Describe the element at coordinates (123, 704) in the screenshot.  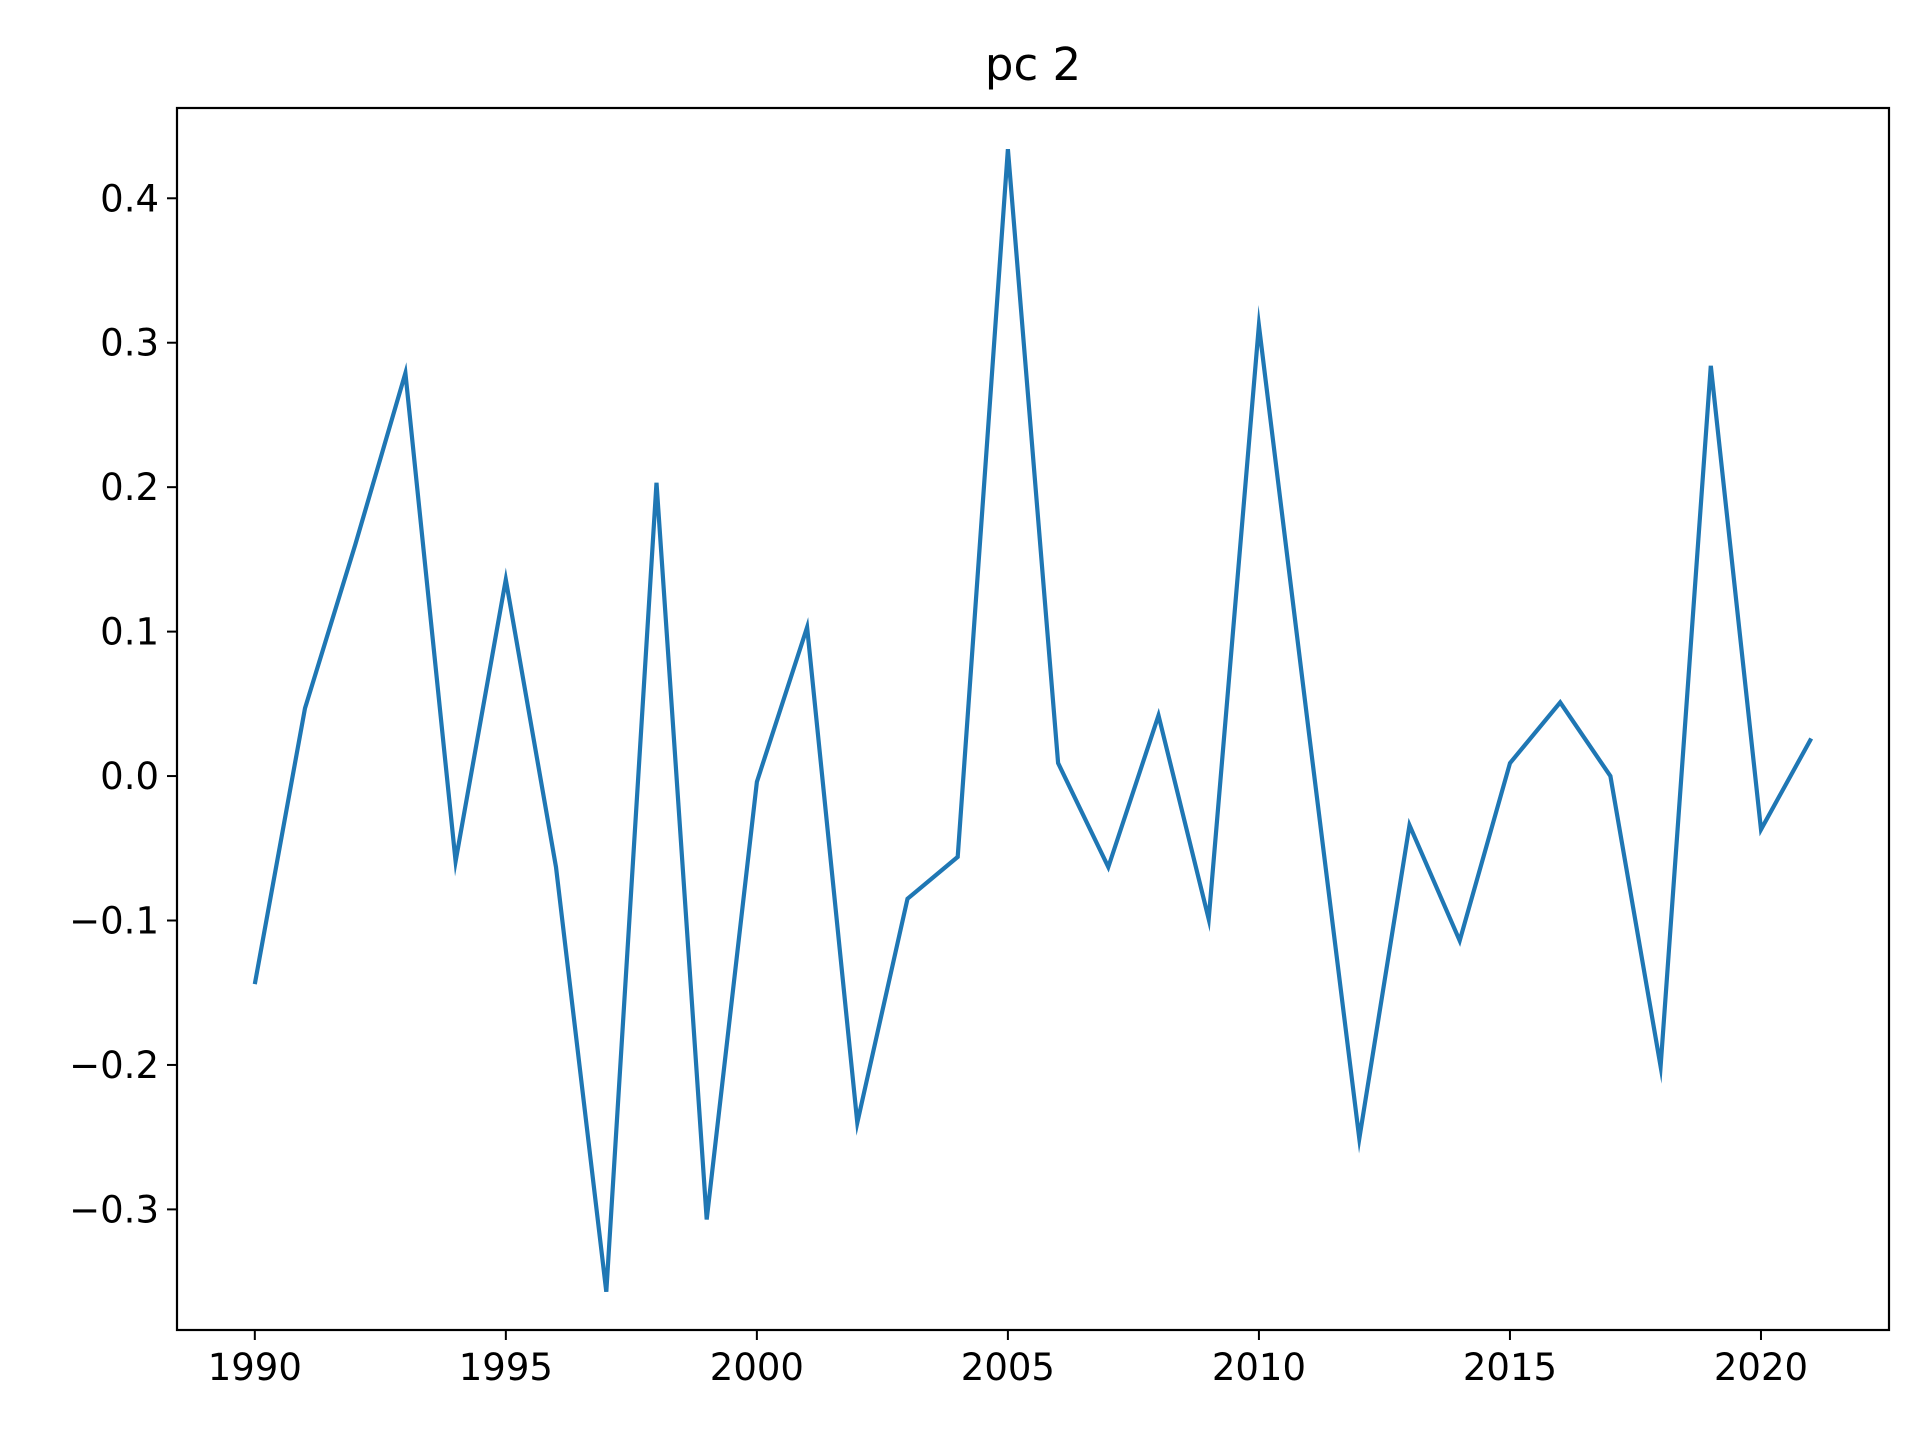
I see `y-axis: −0.3 −0.2 −0.1 0.0 0.1 0.2 0.3 0.4` at that location.